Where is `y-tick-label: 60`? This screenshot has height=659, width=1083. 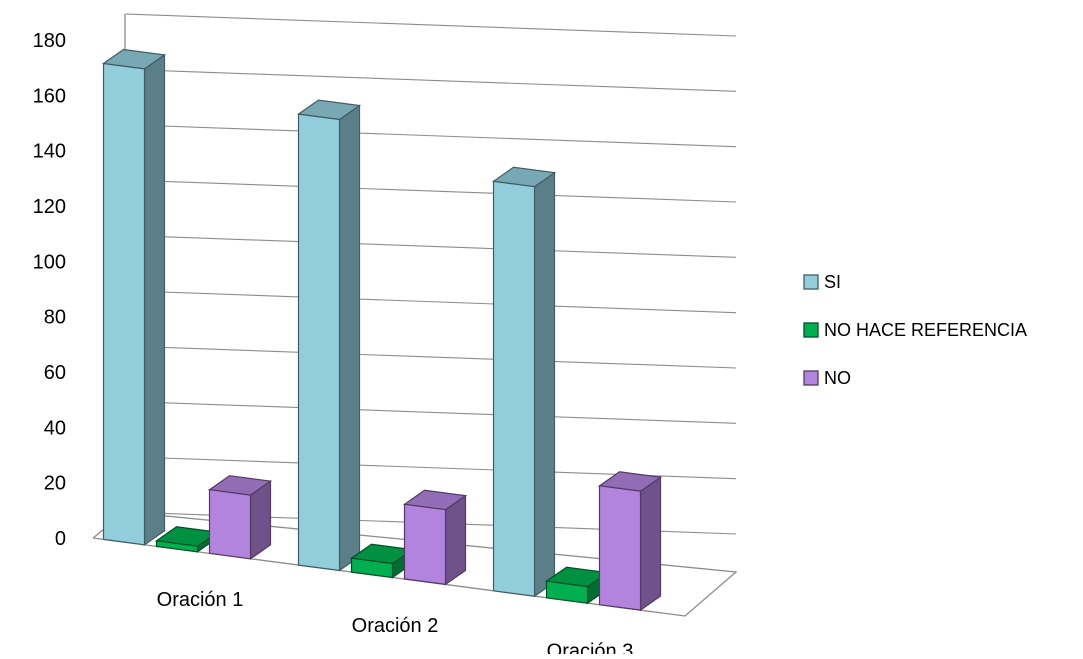
y-tick-label: 60 is located at coordinates (55, 373).